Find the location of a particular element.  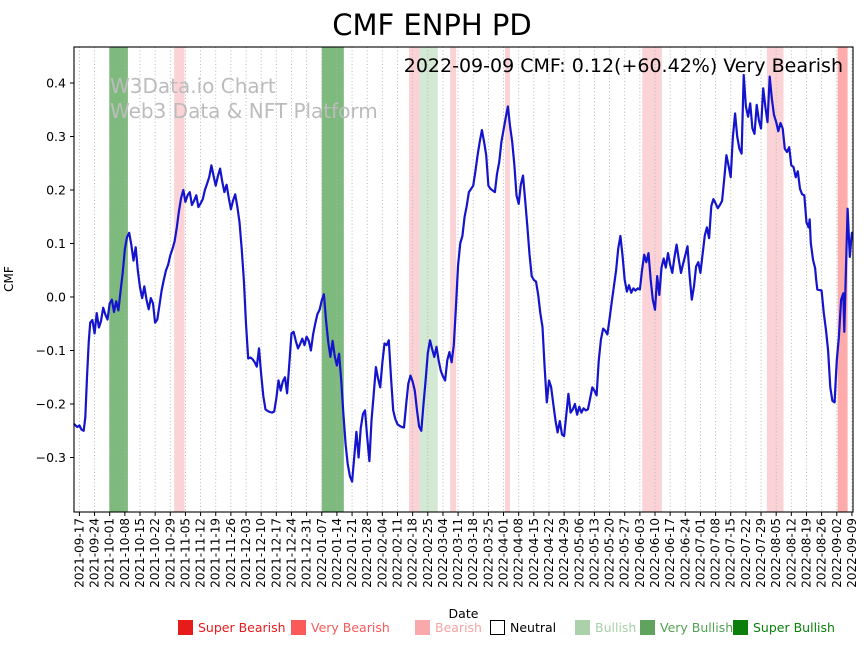

x-tick-label: 2022-08-19 is located at coordinates (806, 553).